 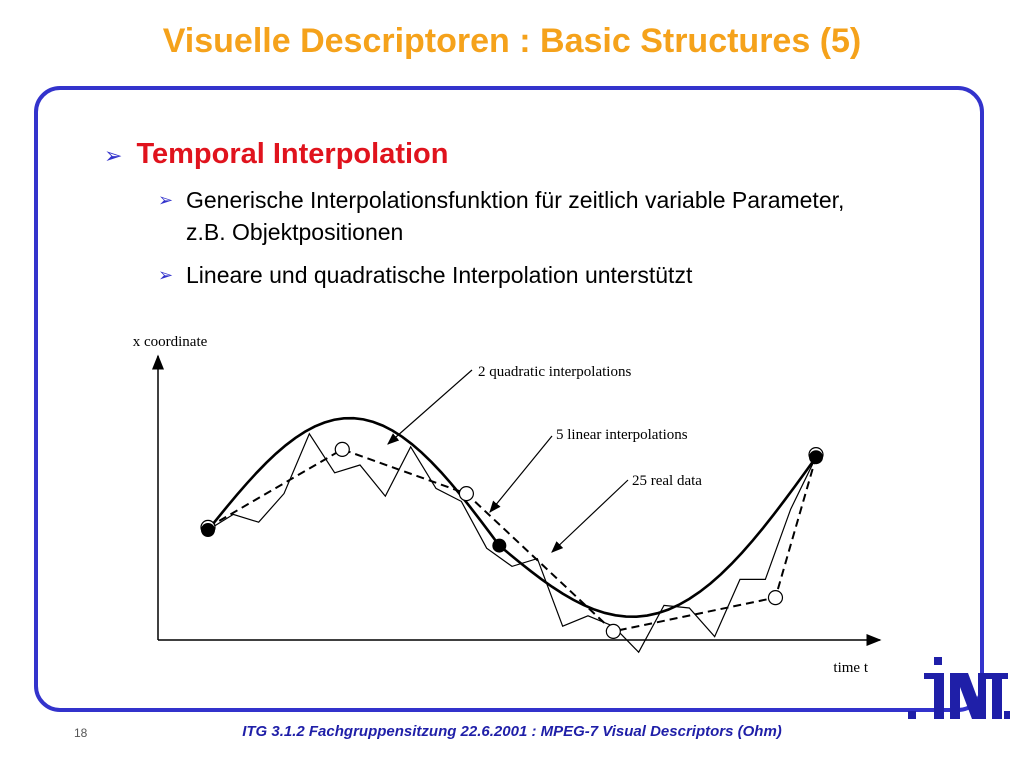 What do you see at coordinates (622, 435) in the screenshot?
I see `annotation-linear: 5 linear interpolations` at bounding box center [622, 435].